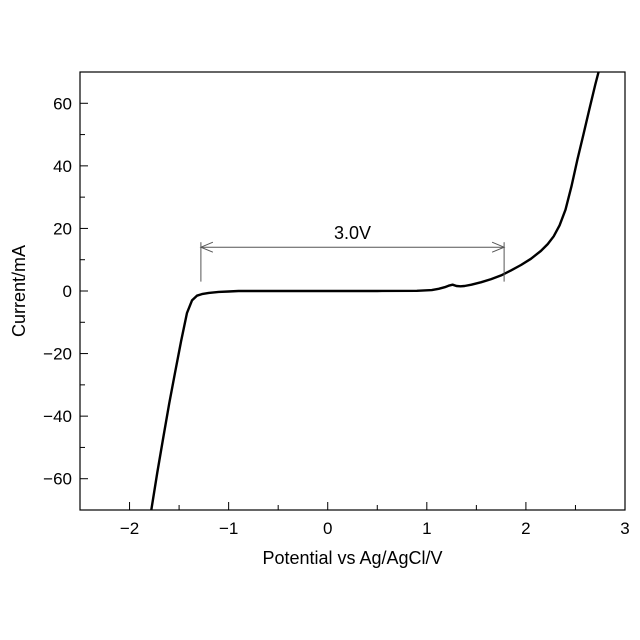  Describe the element at coordinates (57, 479) in the screenshot. I see `y-tick-label: −60` at that location.